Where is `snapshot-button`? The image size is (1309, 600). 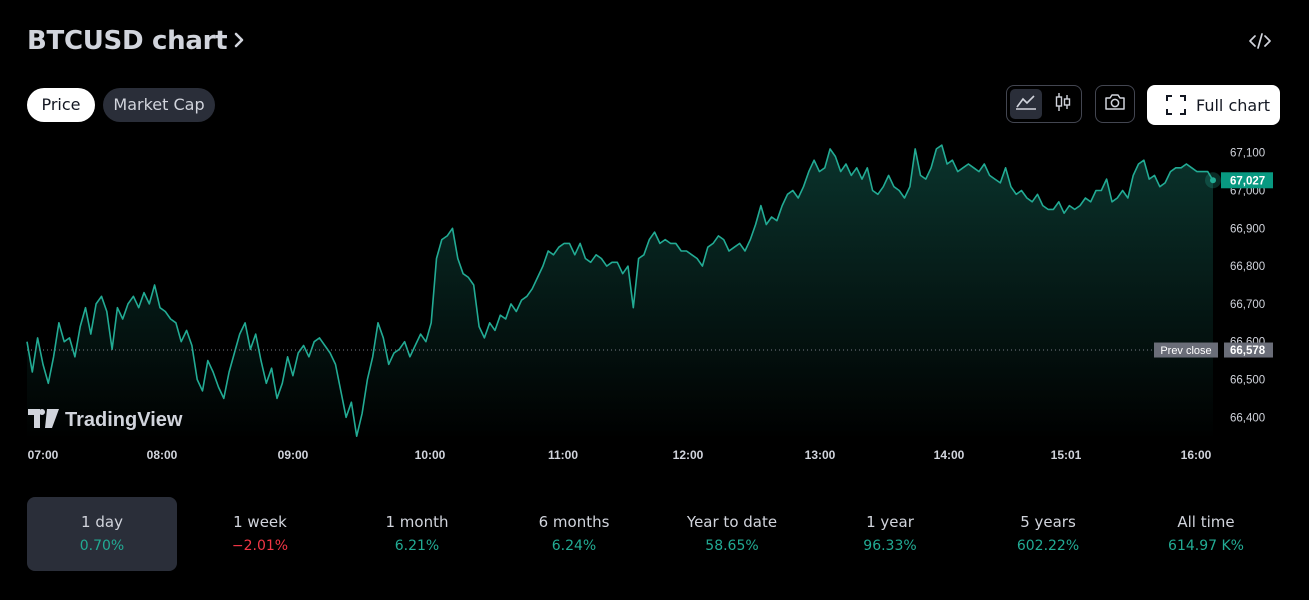 snapshot-button is located at coordinates (1115, 104).